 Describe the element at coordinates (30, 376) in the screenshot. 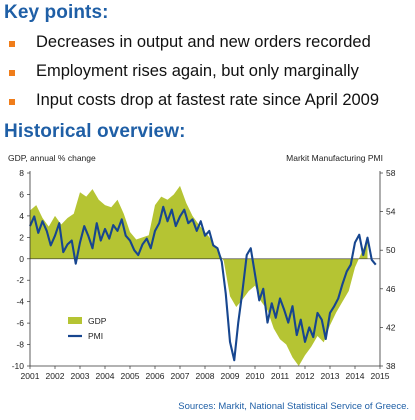

I see `x-tick-label: 2001` at that location.